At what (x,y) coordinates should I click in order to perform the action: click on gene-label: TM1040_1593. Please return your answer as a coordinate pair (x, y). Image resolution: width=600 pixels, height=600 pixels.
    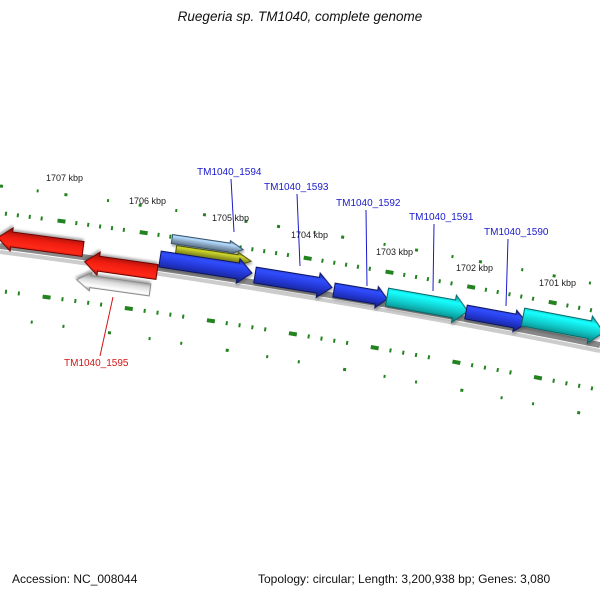
    Looking at the image, I should click on (296, 187).